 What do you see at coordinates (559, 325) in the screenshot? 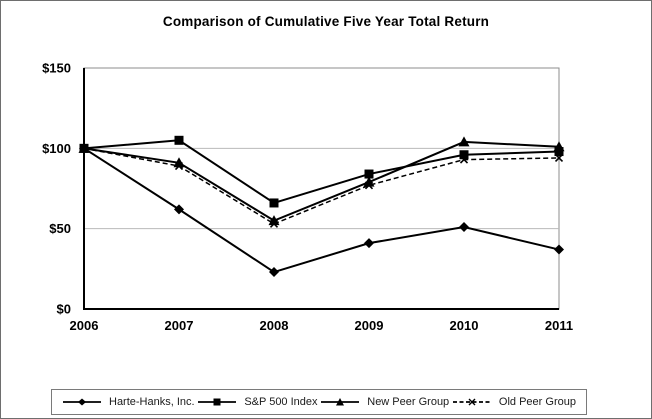
I see `x-tick-label: 2011` at bounding box center [559, 325].